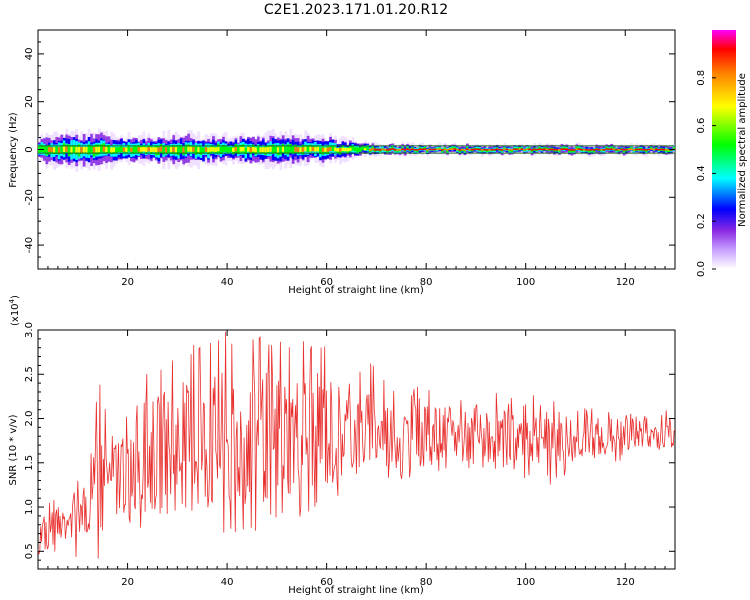 The width and height of the screenshot is (750, 600). I want to click on y-tick-label: 0.5, so click(29, 551).